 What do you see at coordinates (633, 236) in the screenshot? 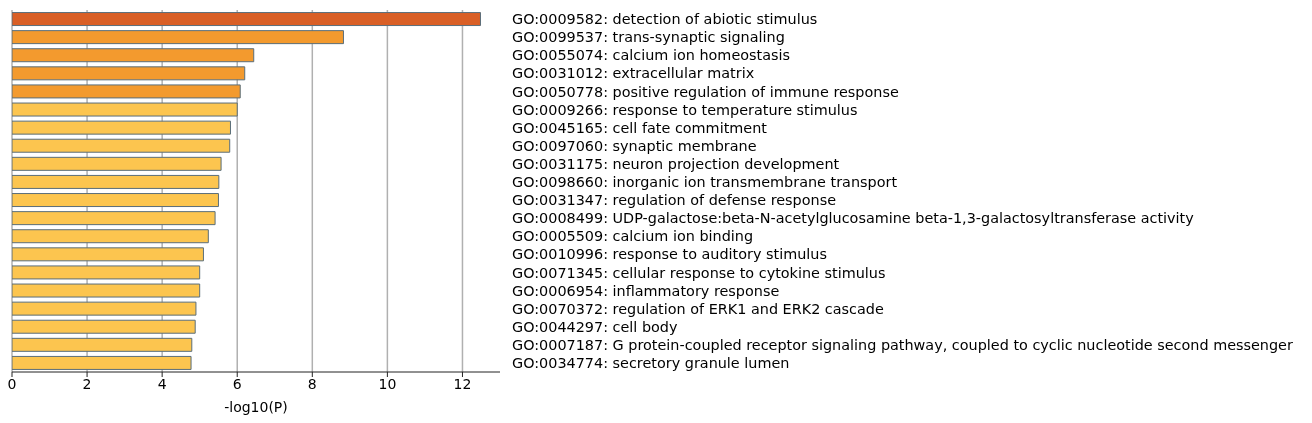
I see `y-tick-label: GO:0005509: calcium ion binding` at bounding box center [633, 236].